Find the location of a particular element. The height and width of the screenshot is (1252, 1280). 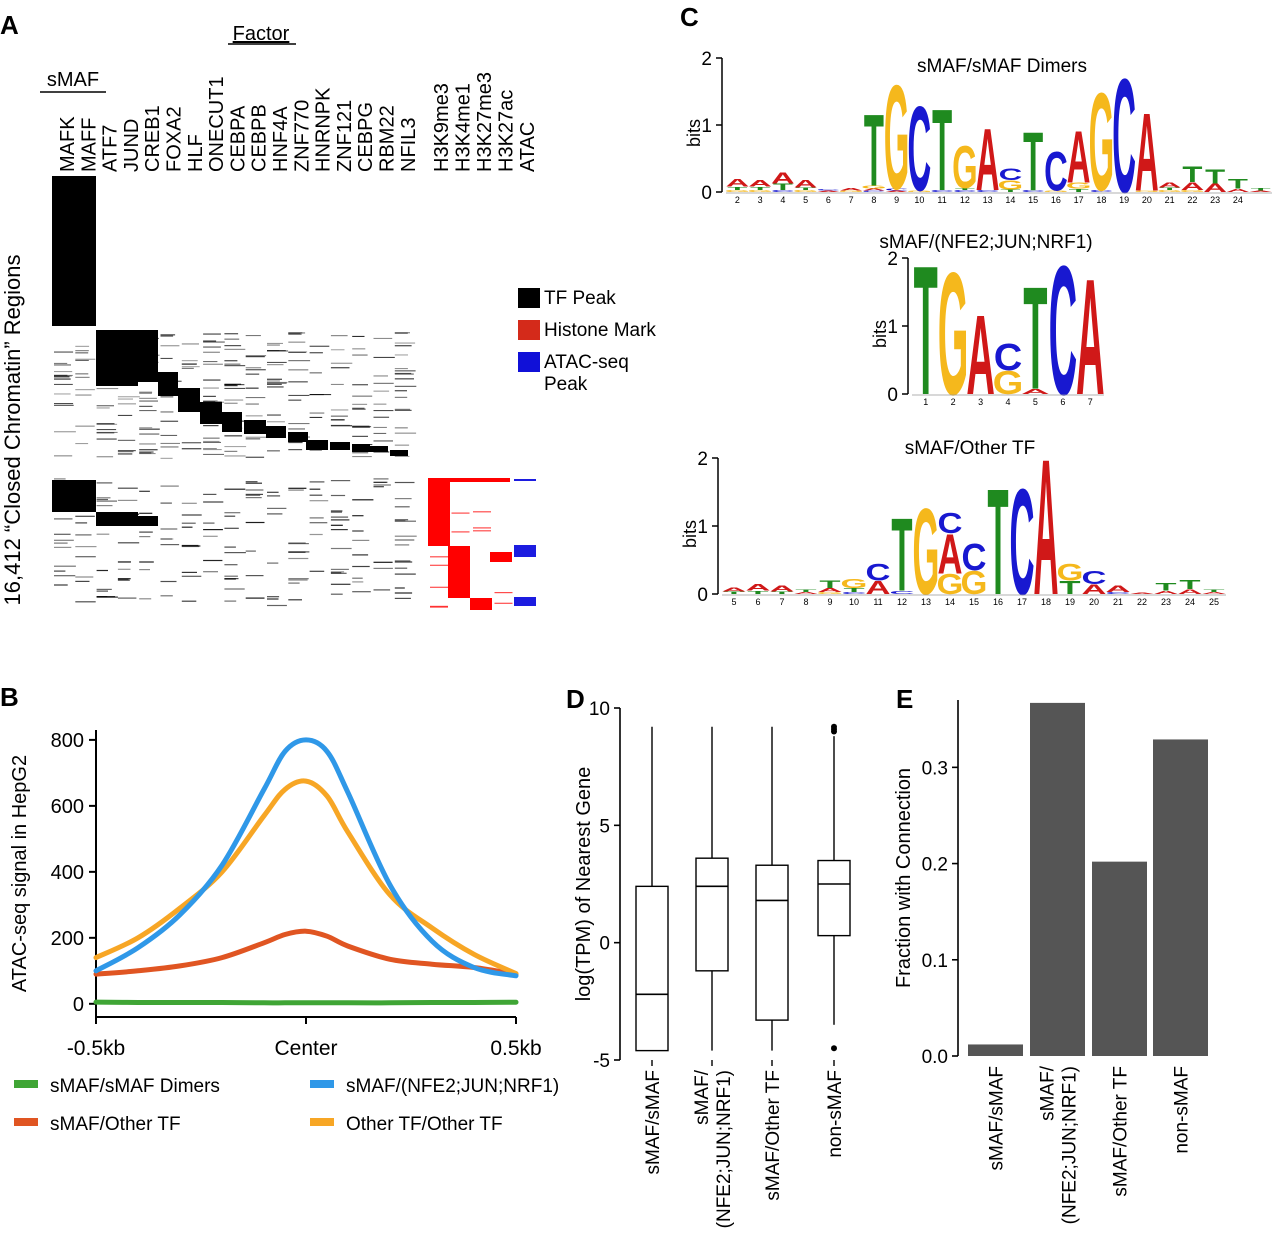

y-tick-label: 1 is located at coordinates (892, 327).